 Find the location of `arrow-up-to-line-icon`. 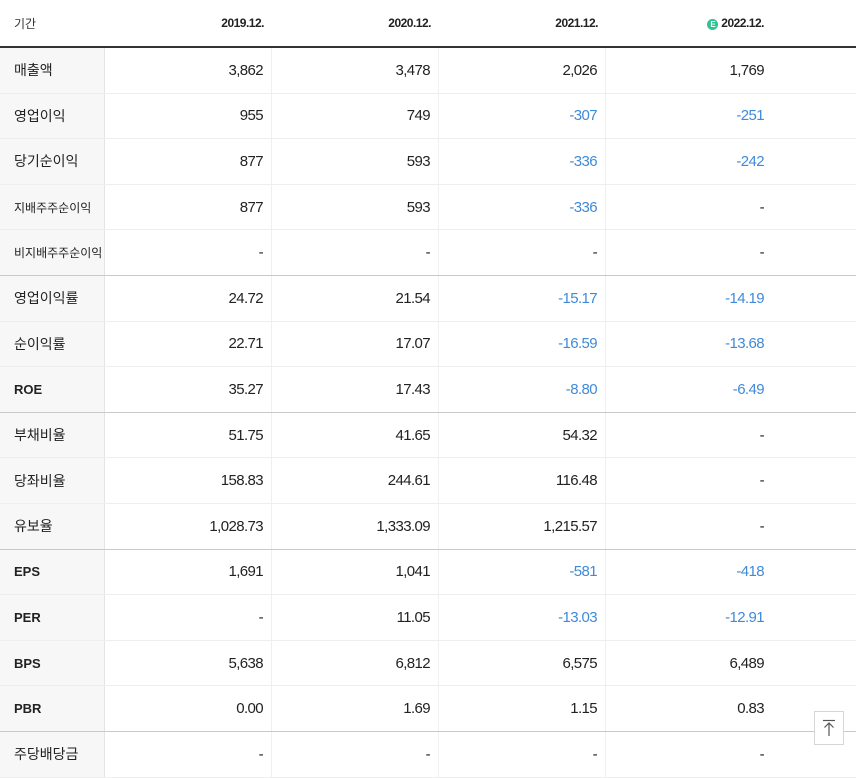

arrow-up-to-line-icon is located at coordinates (829, 727).